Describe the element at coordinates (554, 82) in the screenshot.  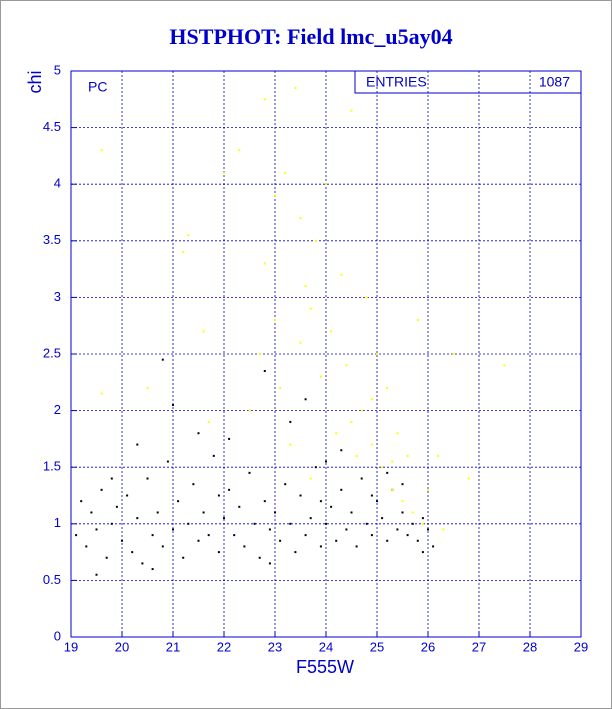
I see `stats-value: 1087` at that location.